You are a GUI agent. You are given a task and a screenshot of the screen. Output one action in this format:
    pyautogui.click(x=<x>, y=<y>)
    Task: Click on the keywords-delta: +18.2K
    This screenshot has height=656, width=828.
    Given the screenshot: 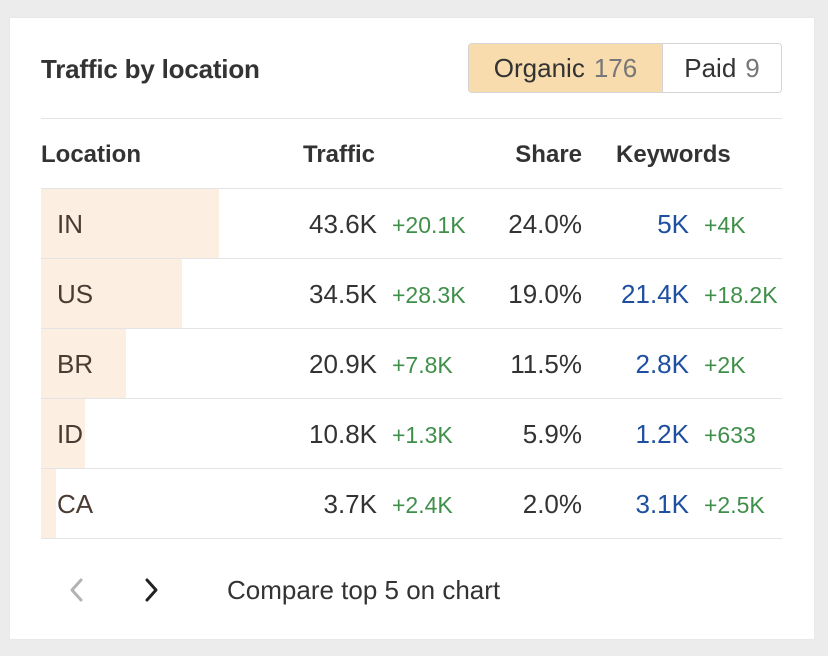 What is the action you would take?
    pyautogui.click(x=741, y=295)
    